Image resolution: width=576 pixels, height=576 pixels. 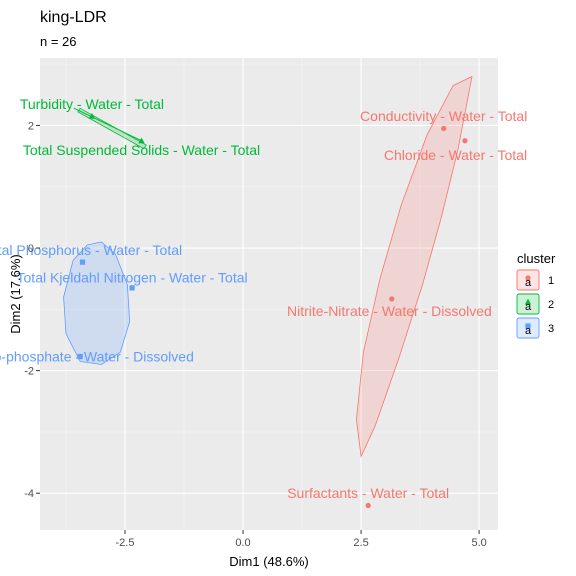 What do you see at coordinates (29, 494) in the screenshot?
I see `y-tick-label: -4` at bounding box center [29, 494].